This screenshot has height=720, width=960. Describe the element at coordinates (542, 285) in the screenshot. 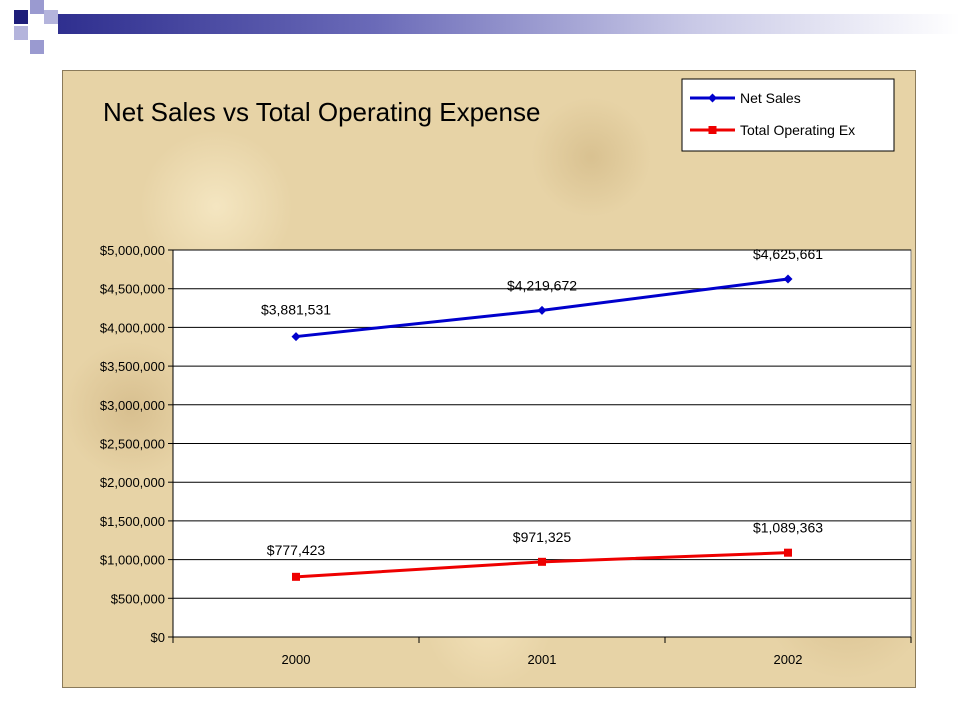

I see `data-label: $4,219,672` at that location.